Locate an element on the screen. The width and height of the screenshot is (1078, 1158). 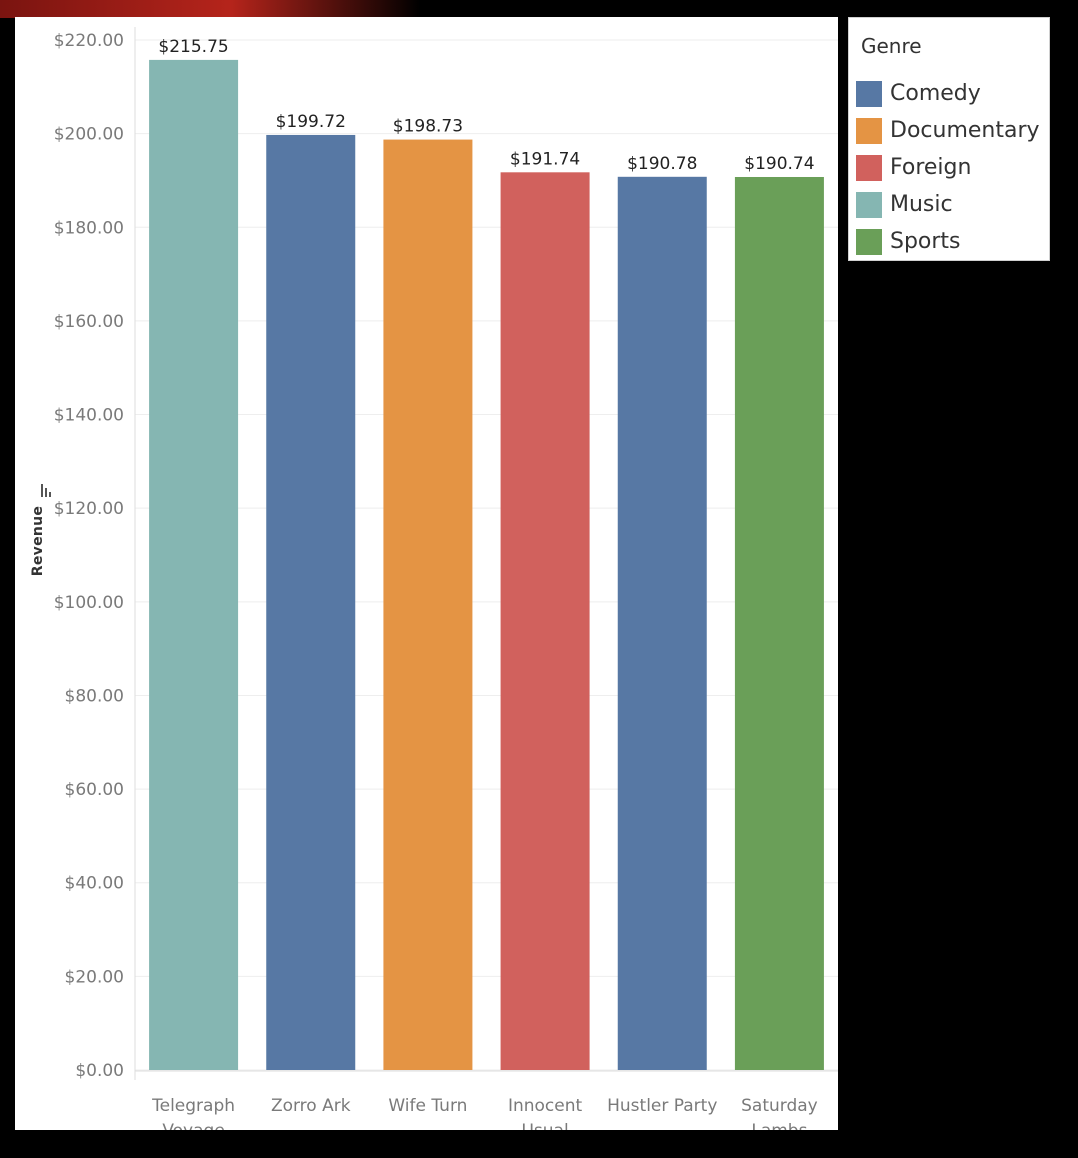
x-tick-label: Saturday is located at coordinates (779, 1106).